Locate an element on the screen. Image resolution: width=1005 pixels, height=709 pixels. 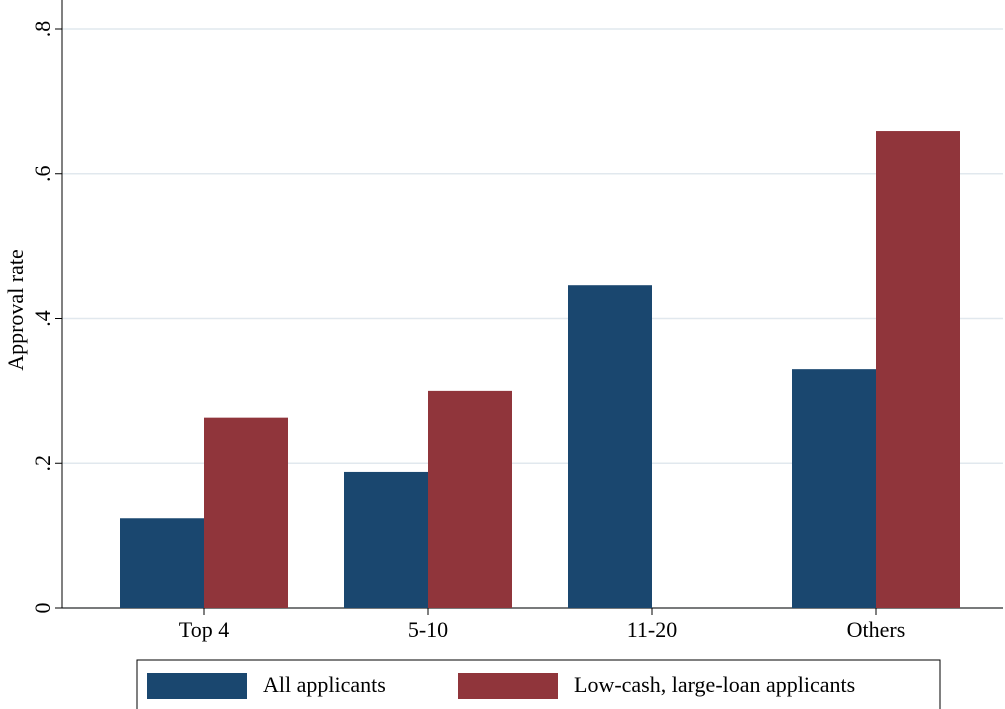
x-tick-label: 5-10 is located at coordinates (428, 629).